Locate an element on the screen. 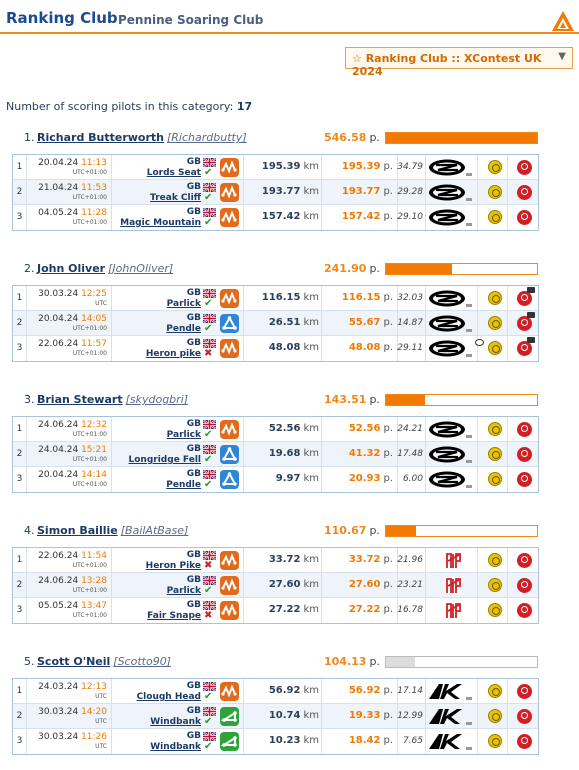 This screenshot has height=770, width=579. flight-launch-site-link: Longridge Fell is located at coordinates (164, 460).